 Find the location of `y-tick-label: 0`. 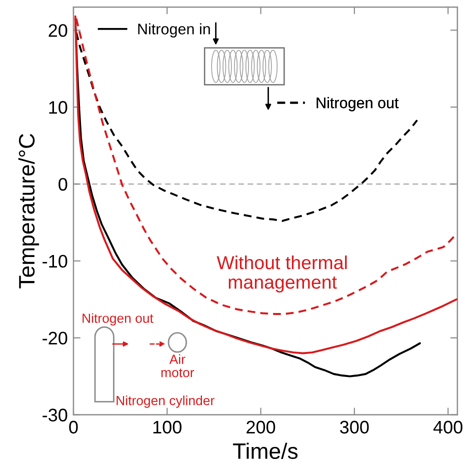

y-tick-label: 0 is located at coordinates (63, 184).